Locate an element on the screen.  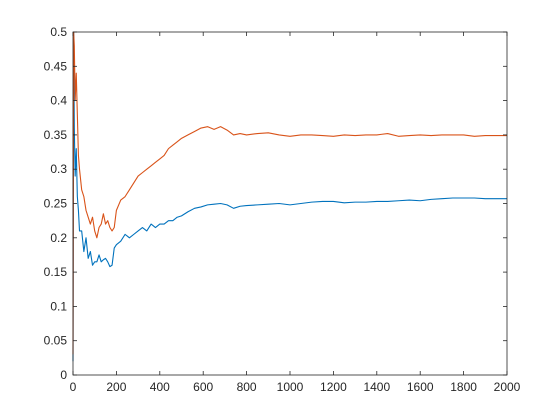
y-tick-label: 0.2 is located at coordinates (58, 238).